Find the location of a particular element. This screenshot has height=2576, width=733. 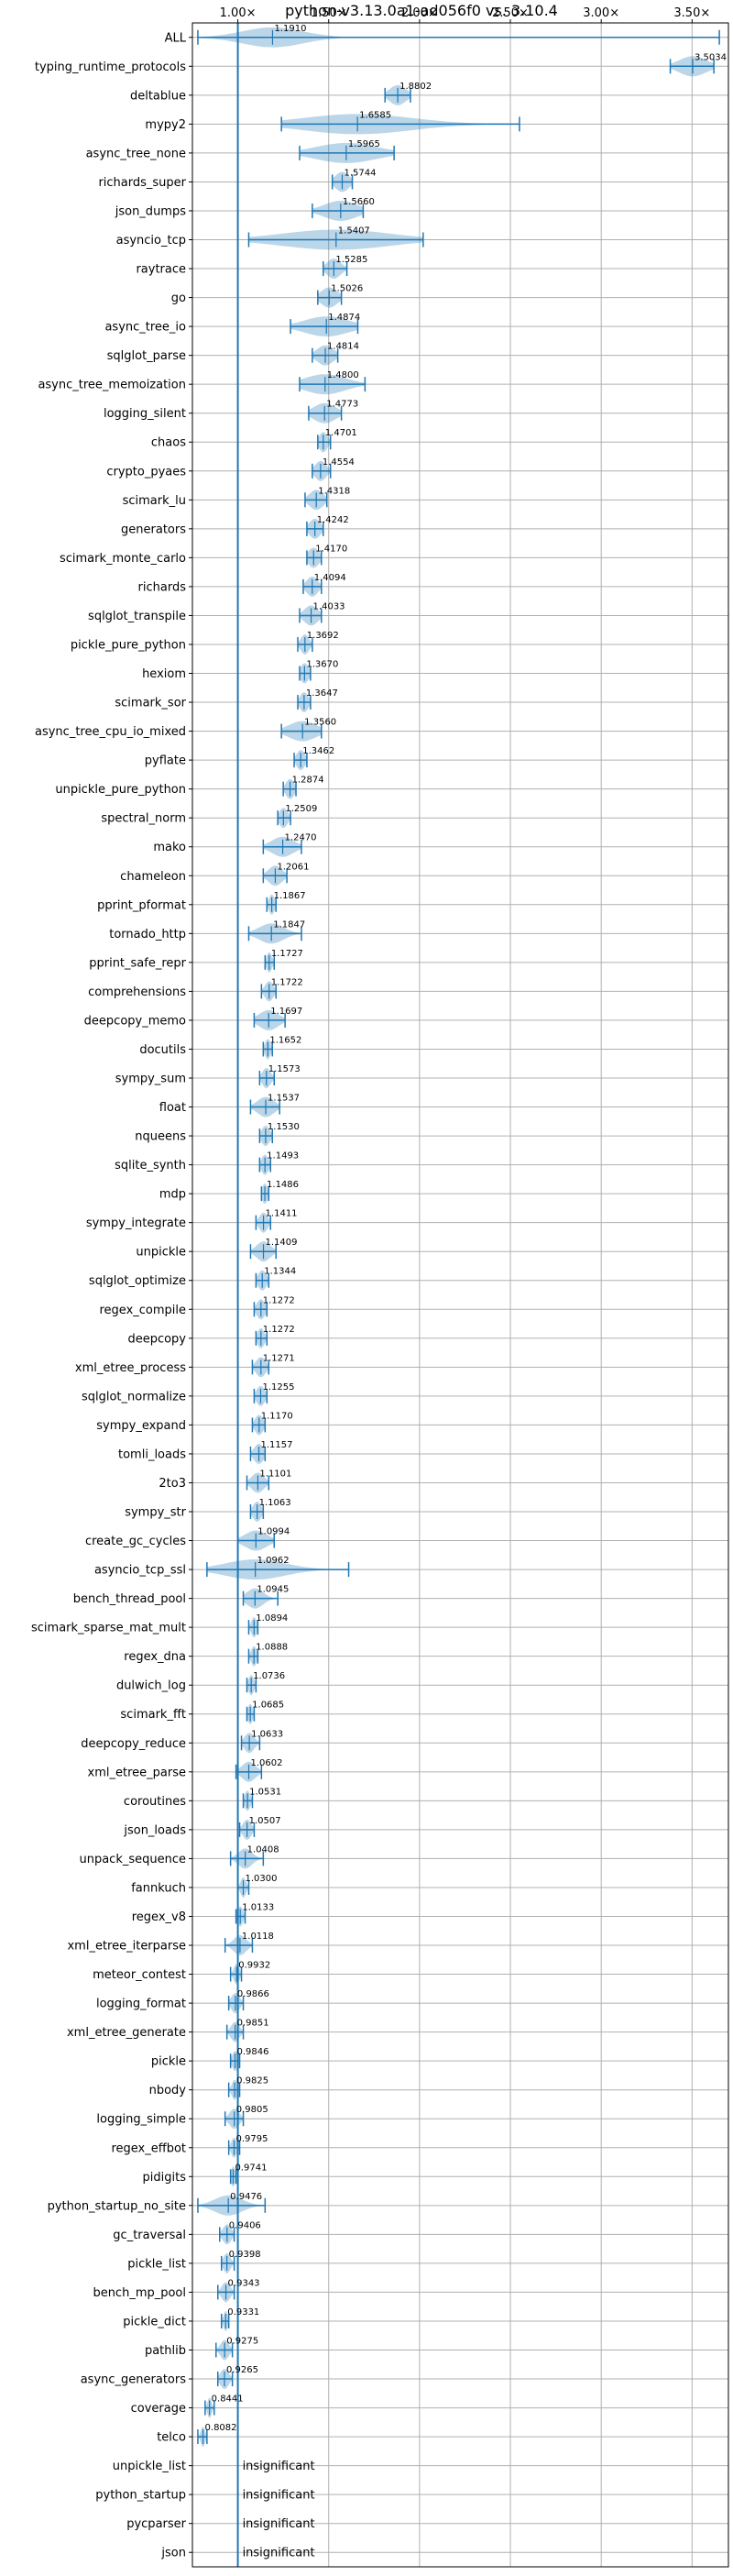

value-label: 0.9406 is located at coordinates (245, 2225).